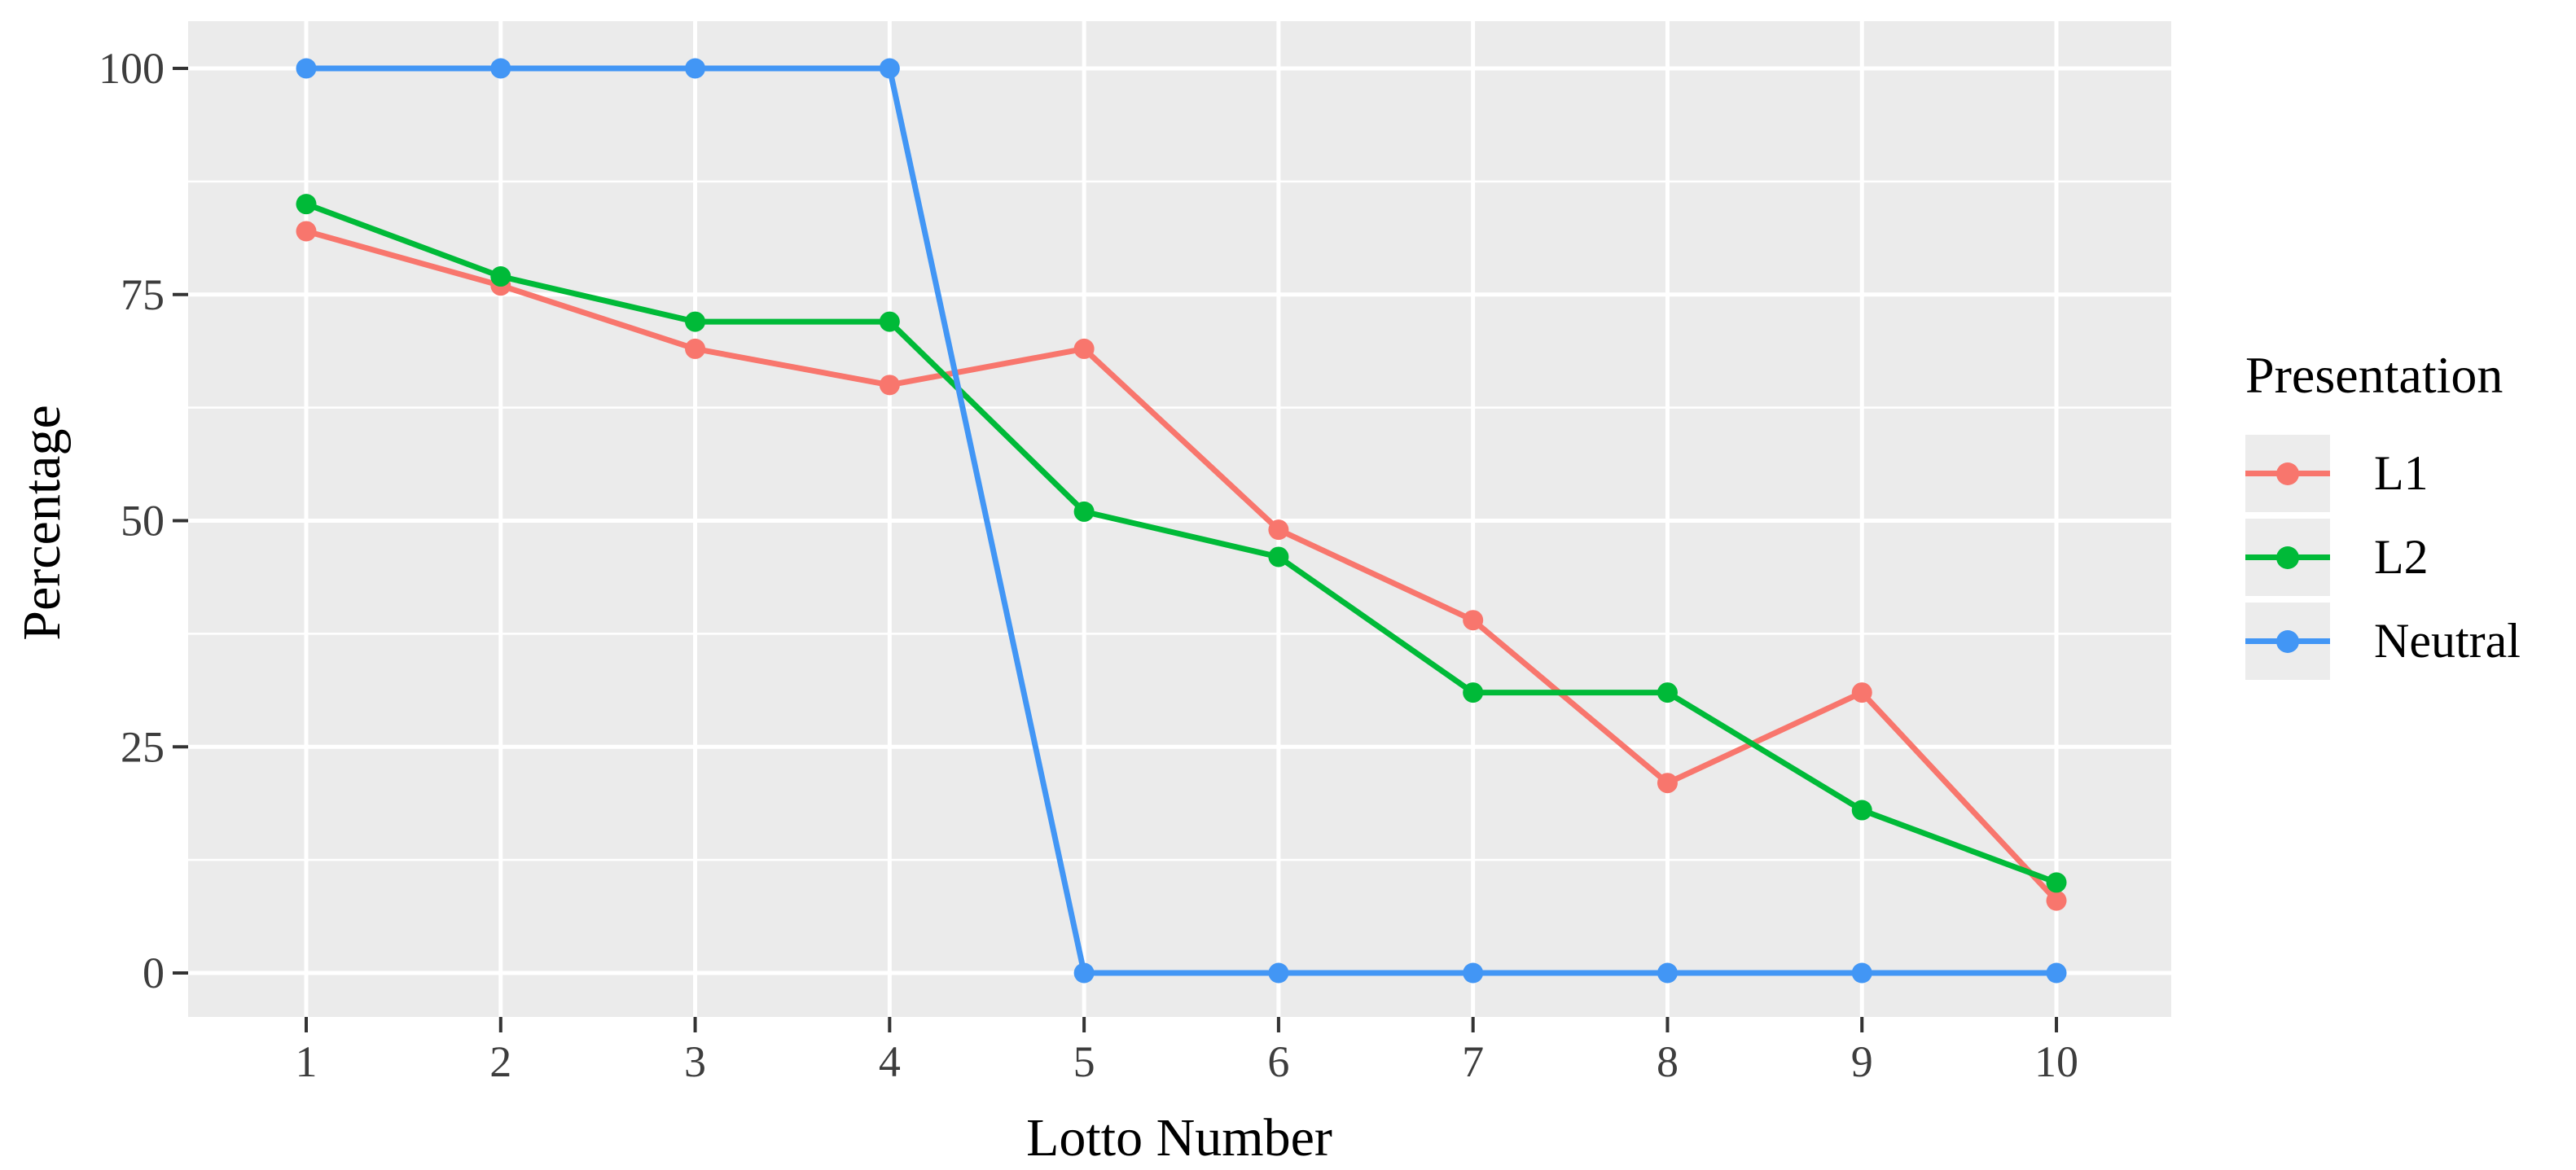 Image resolution: width=2576 pixels, height=1170 pixels. Describe the element at coordinates (500, 1062) in the screenshot. I see `x-tick-label-2: 2` at that location.